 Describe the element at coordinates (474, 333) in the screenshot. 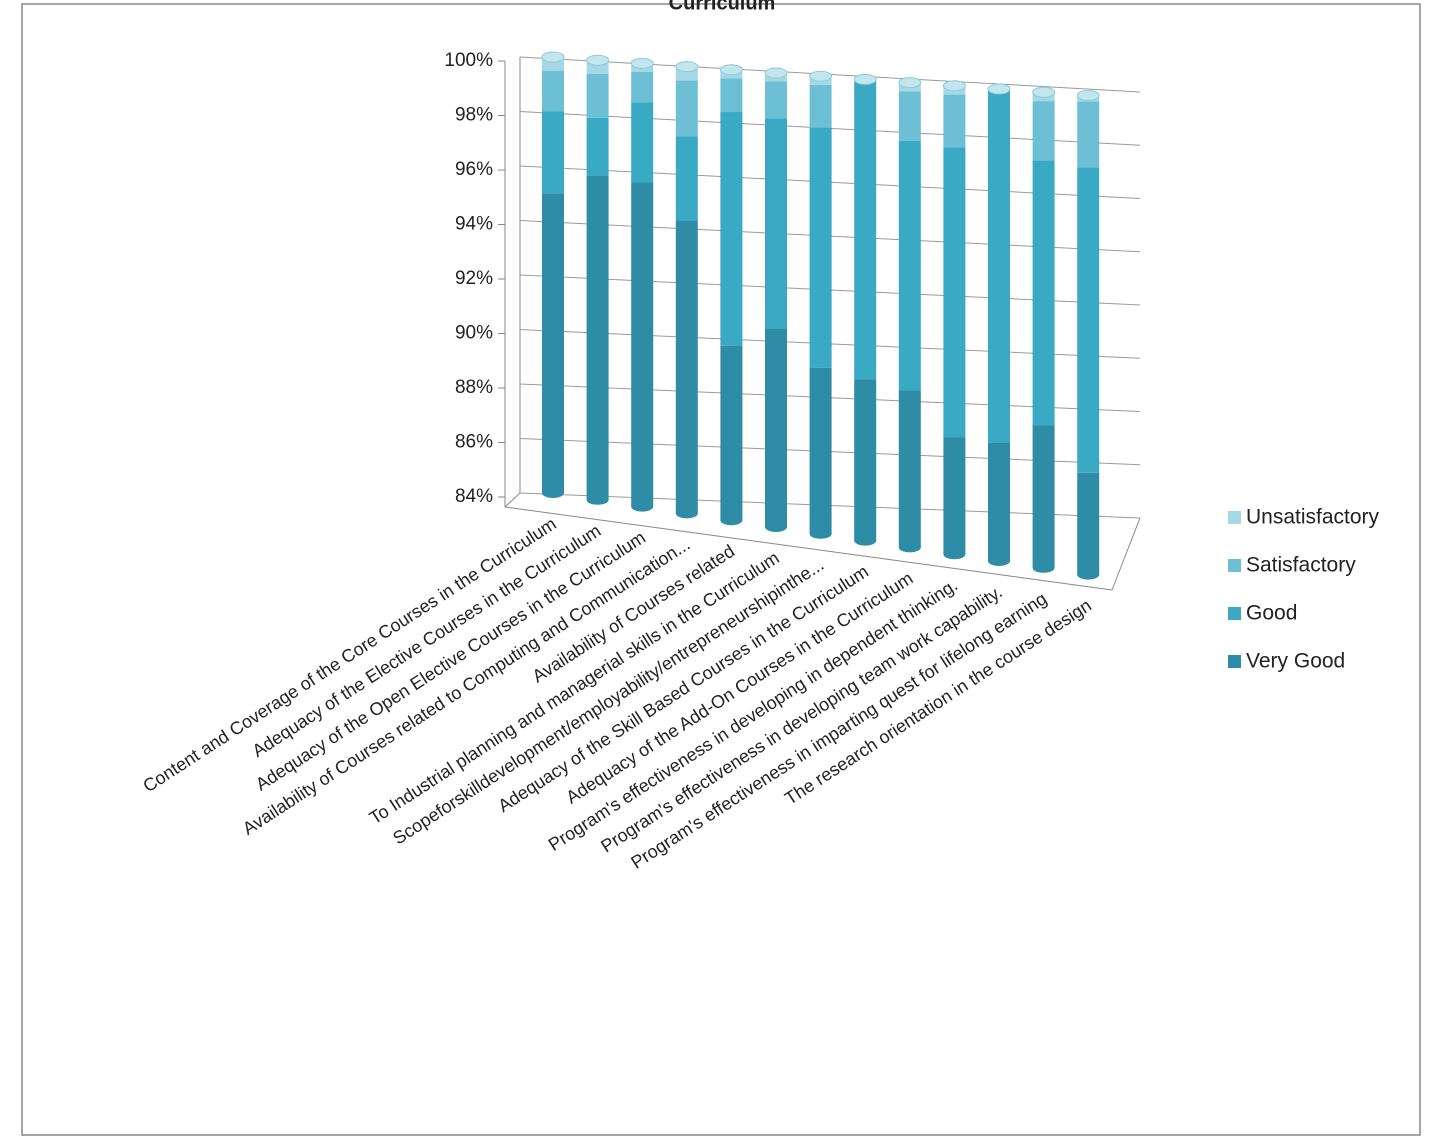

I see `y-tick-label: 90%` at that location.